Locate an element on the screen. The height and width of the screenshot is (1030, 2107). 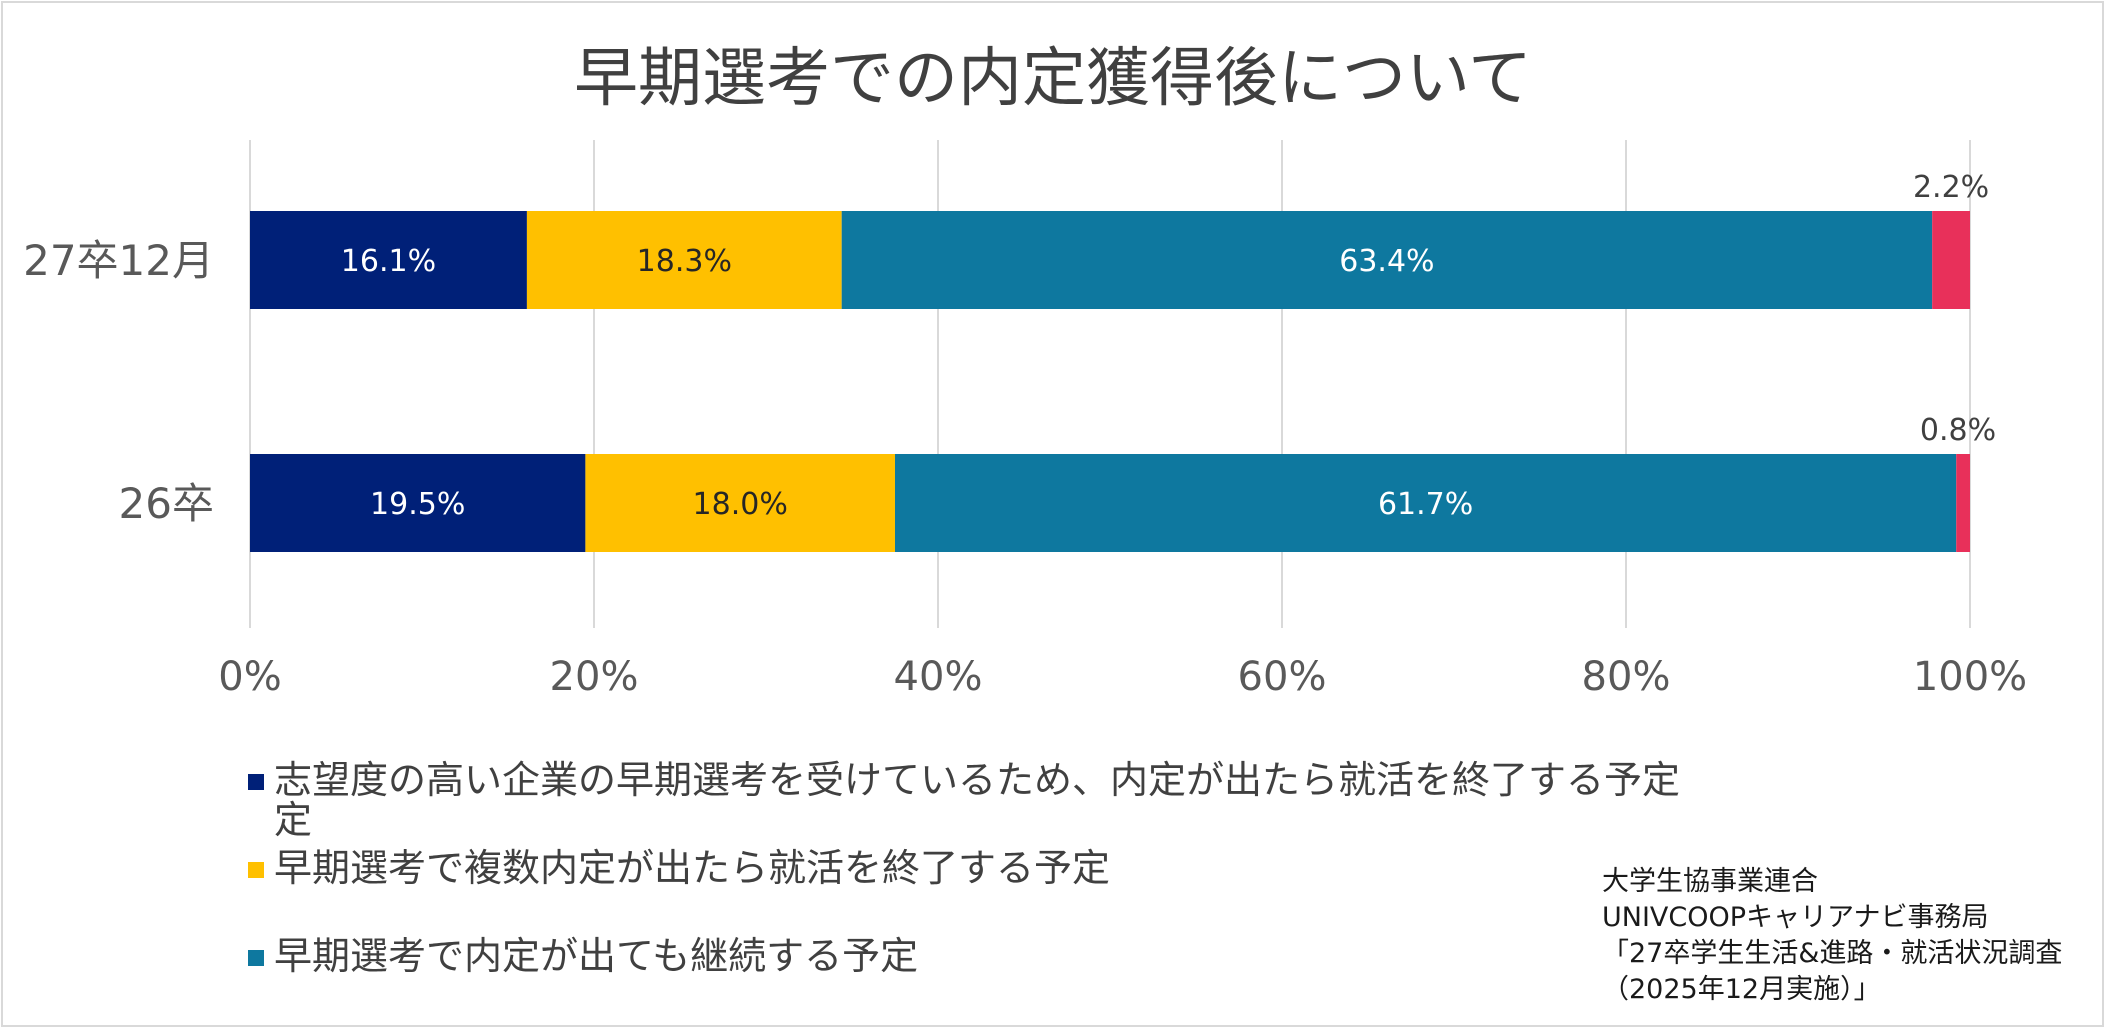
data-label: 16.1% is located at coordinates (388, 261).